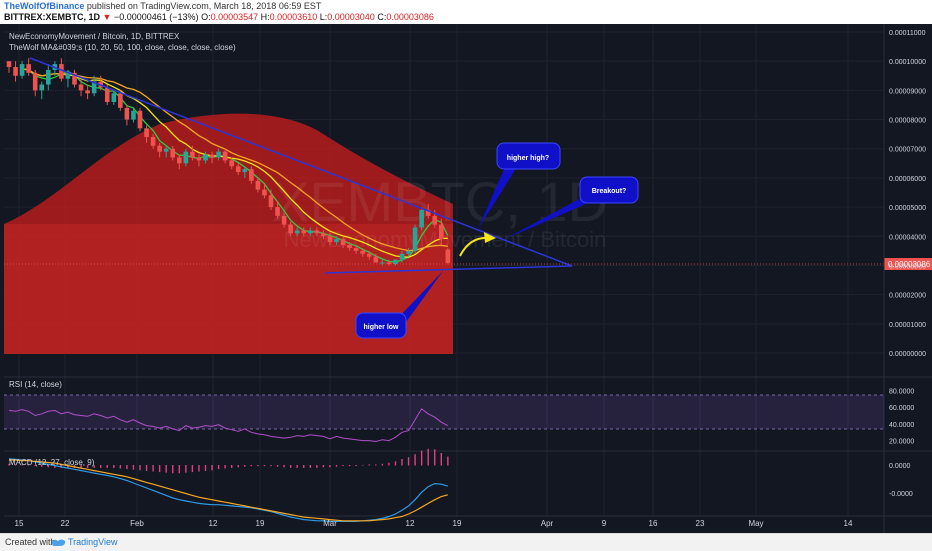 This screenshot has width=932, height=551. What do you see at coordinates (700, 523) in the screenshot?
I see `time-tick-label: 23` at bounding box center [700, 523].